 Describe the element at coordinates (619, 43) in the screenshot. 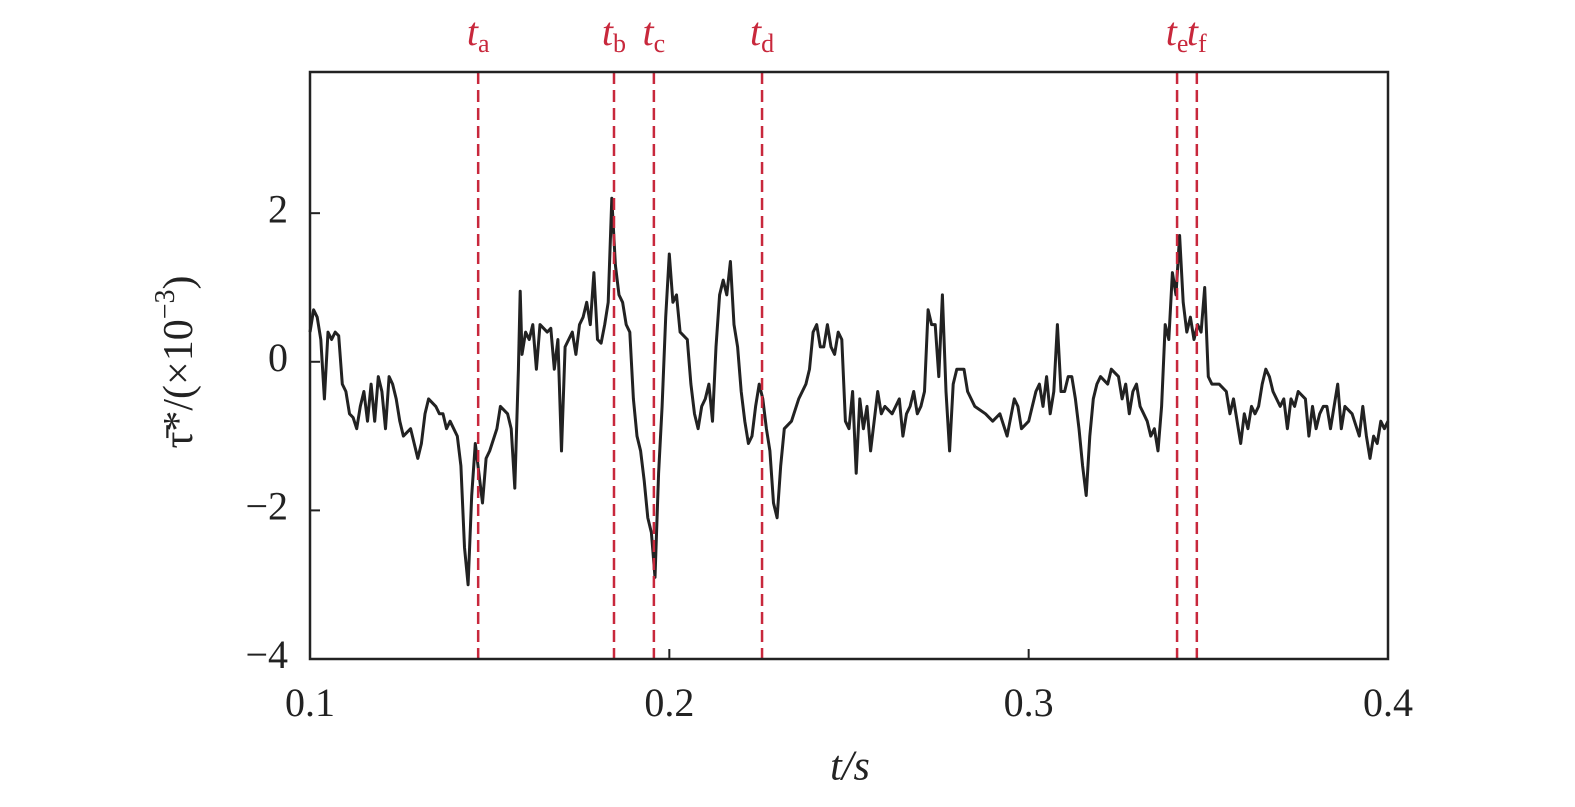

I see `event-label-sub: b` at that location.